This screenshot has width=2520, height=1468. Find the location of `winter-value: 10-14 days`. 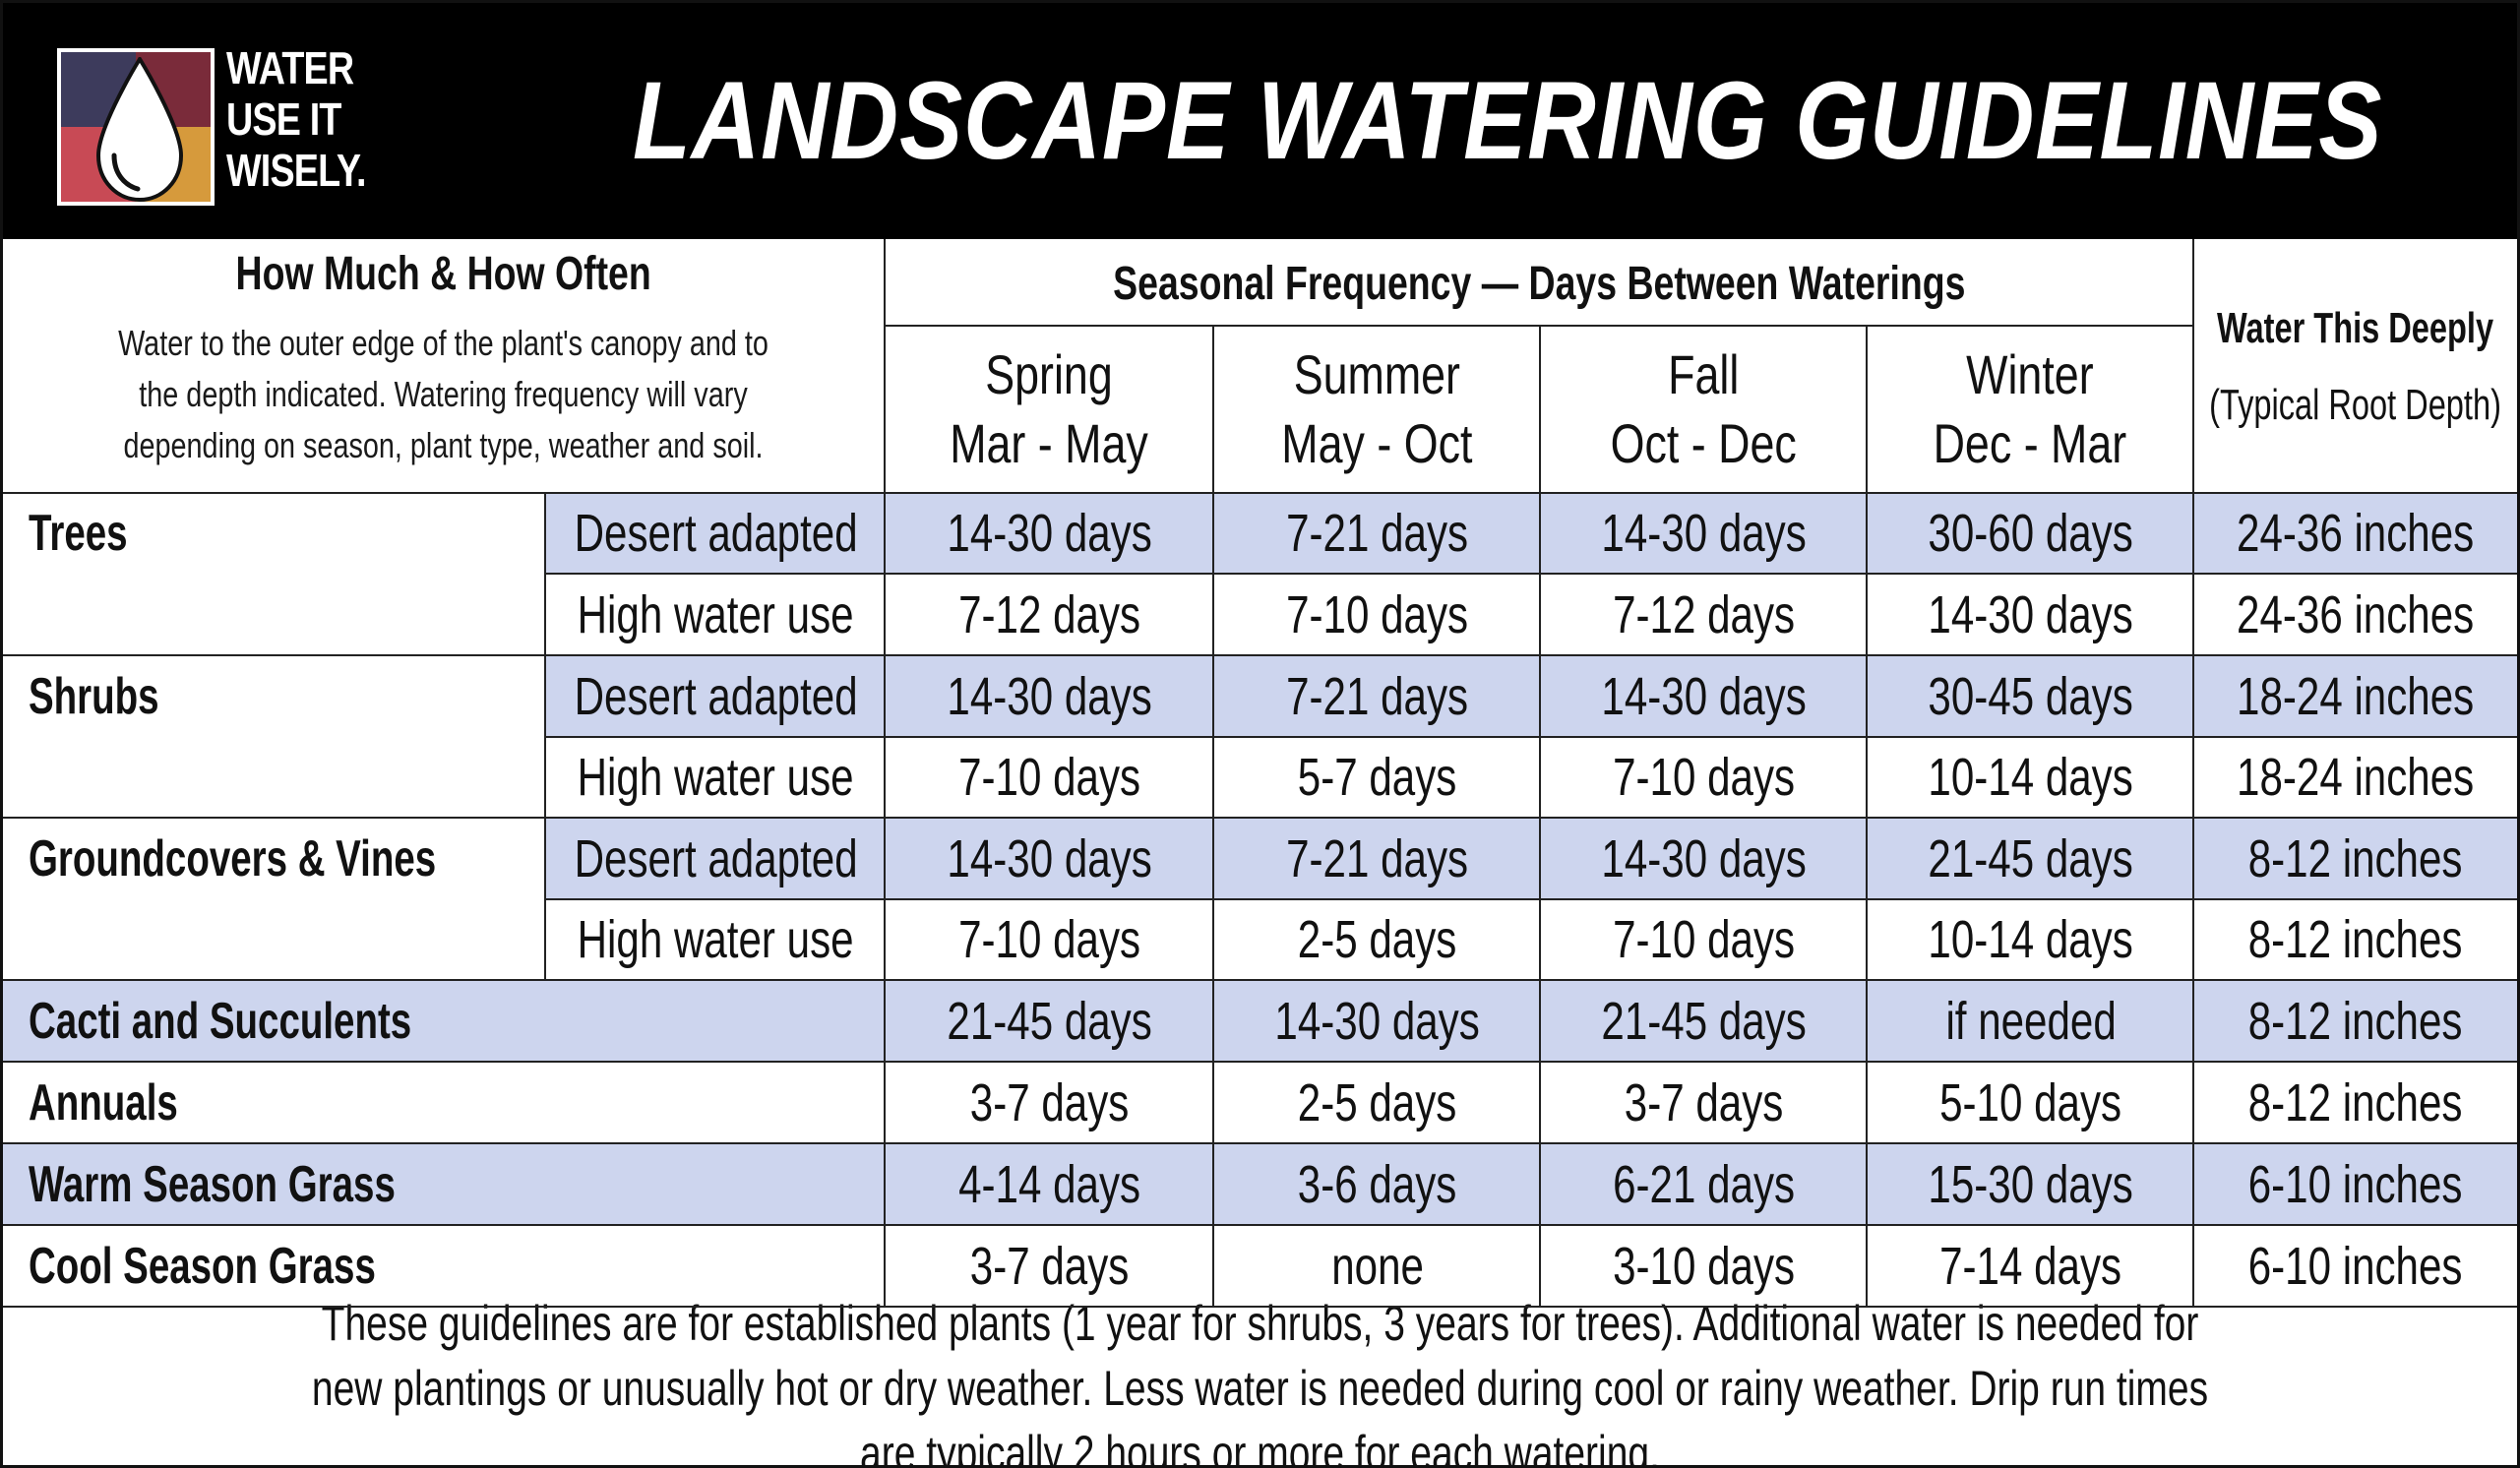

winter-value: 10-14 days is located at coordinates (2031, 777).